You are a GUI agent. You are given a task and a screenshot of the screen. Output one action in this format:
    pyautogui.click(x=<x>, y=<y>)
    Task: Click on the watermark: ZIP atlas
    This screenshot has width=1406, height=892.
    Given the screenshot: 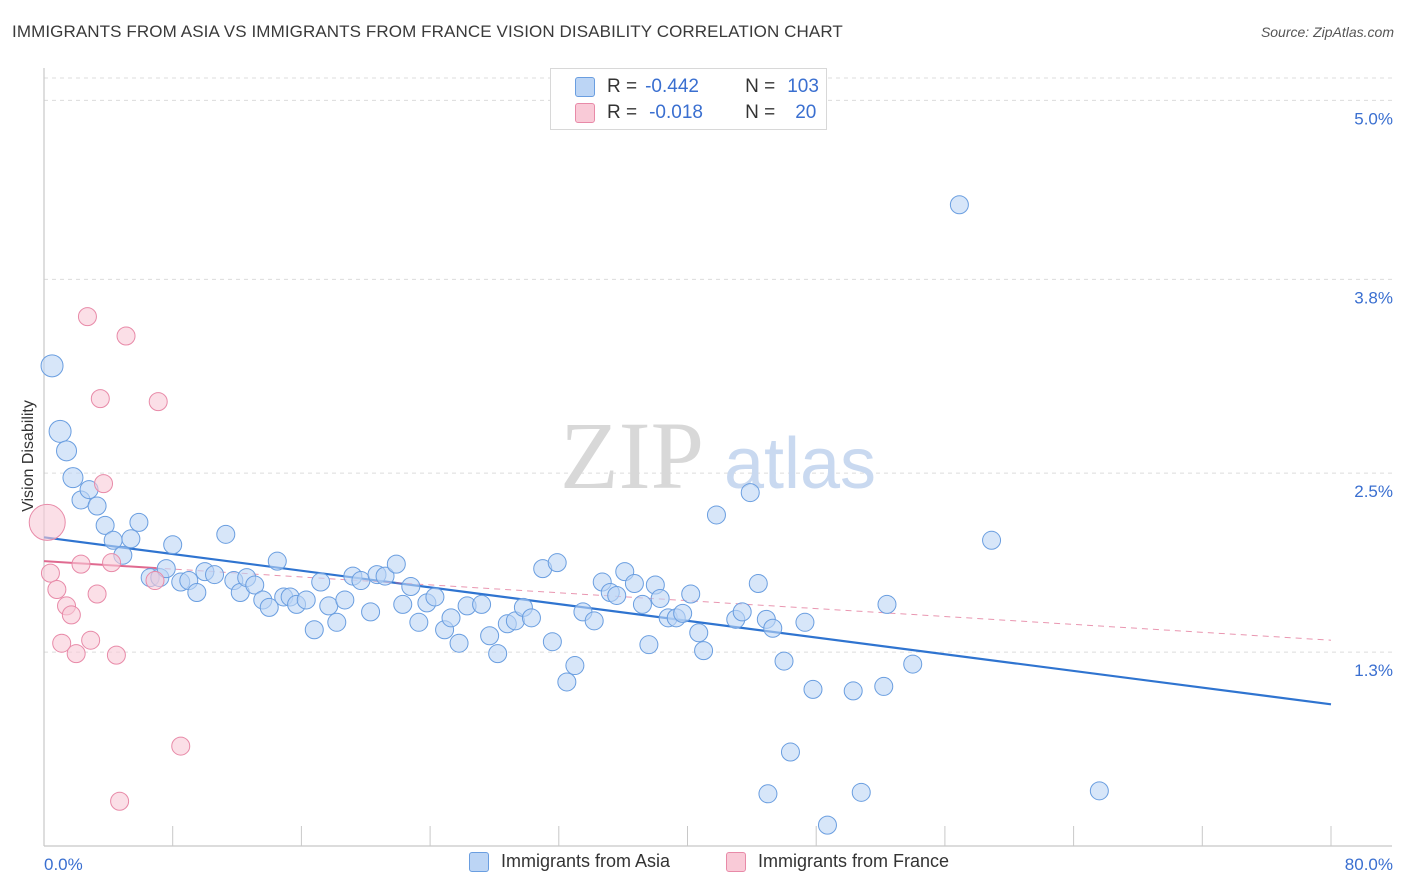 What is the action you would take?
    pyautogui.click(x=718, y=455)
    